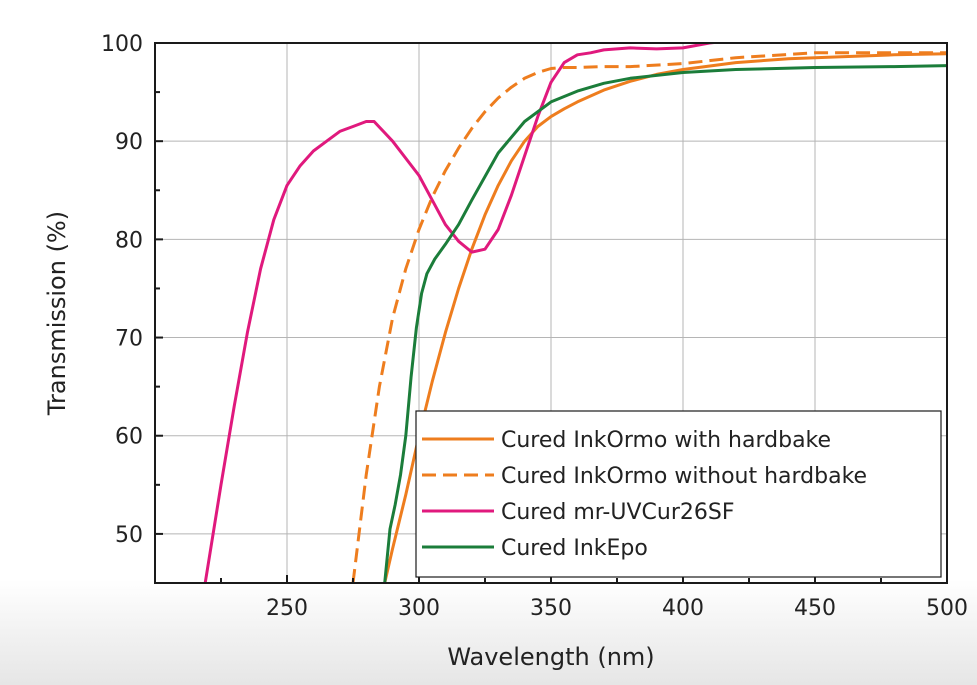  What do you see at coordinates (129, 339) in the screenshot?
I see `y-tick-label: 70` at bounding box center [129, 339].